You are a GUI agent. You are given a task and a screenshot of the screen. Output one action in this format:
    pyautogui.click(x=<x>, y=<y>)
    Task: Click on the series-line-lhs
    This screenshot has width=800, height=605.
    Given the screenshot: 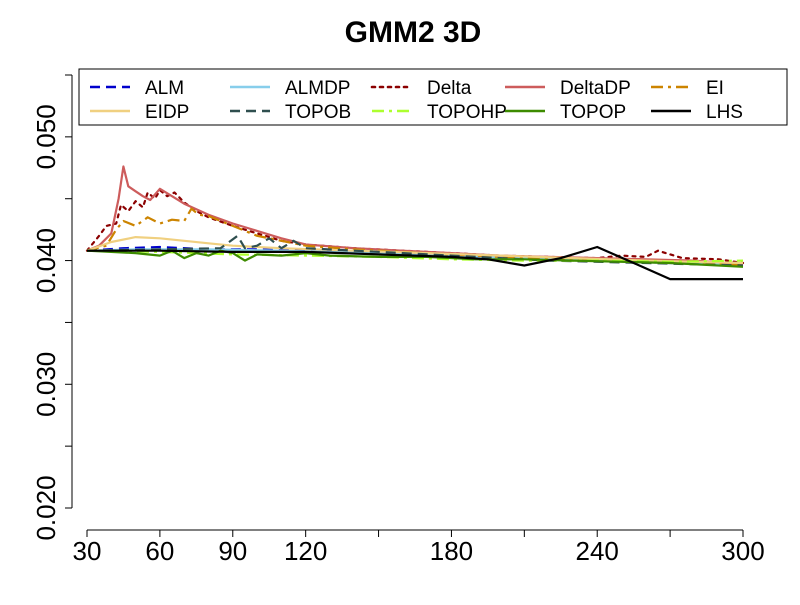 What is the action you would take?
    pyautogui.click(x=415, y=263)
    